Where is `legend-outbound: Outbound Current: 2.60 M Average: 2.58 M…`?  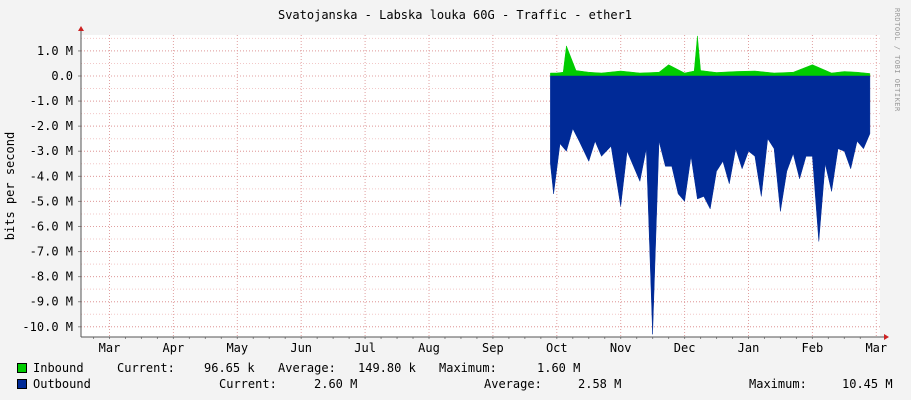 legend-outbound: Outbound Current: 2.60 M Average: 2.58 M… is located at coordinates (455, 384).